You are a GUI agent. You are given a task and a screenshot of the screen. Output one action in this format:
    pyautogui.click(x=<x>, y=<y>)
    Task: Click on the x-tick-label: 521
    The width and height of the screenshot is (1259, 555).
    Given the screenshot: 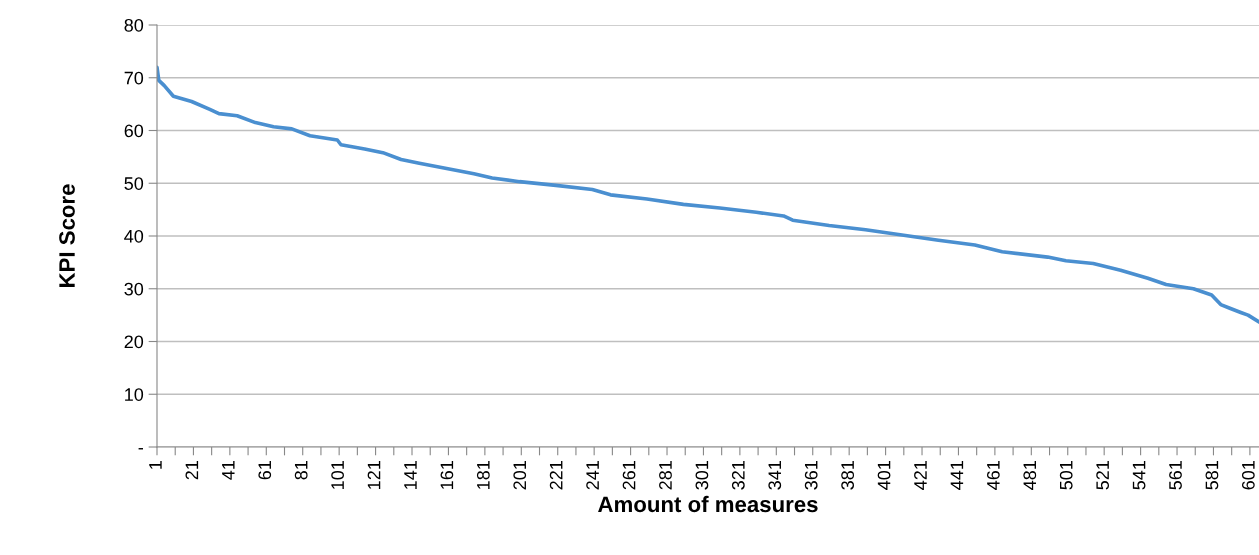 What is the action you would take?
    pyautogui.click(x=1103, y=475)
    